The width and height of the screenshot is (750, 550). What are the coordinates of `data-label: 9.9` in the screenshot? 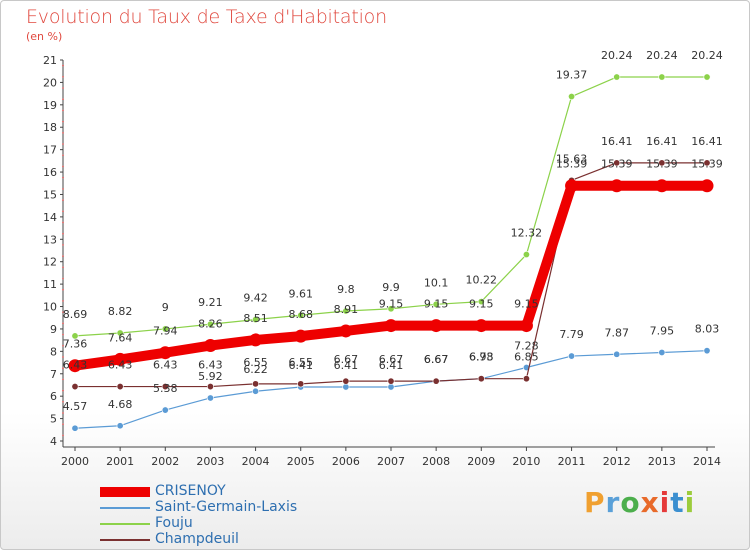 It's located at (391, 287).